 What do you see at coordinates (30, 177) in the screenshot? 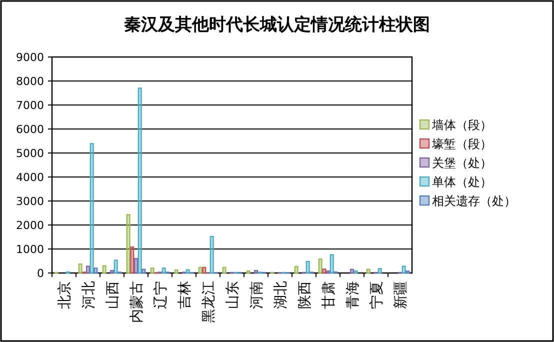
I see `y-tick-label: 4000` at bounding box center [30, 177].